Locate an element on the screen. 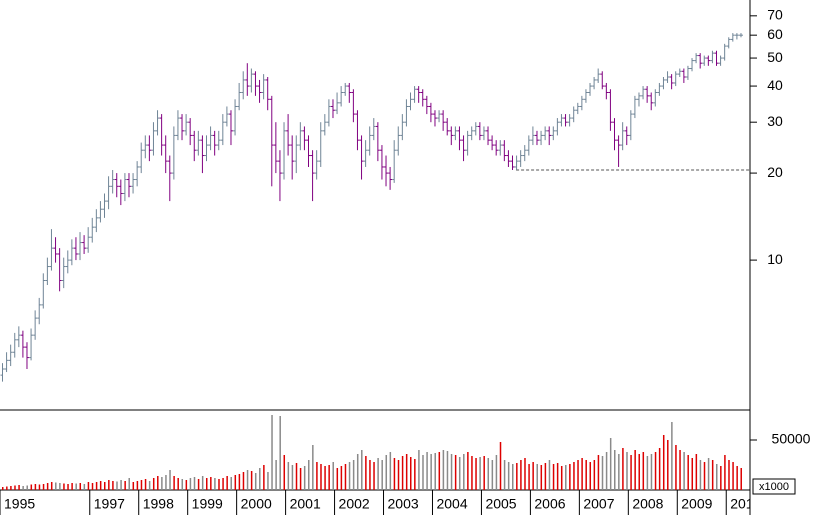 The height and width of the screenshot is (515, 817). y-tick-label: 70 is located at coordinates (775, 15).